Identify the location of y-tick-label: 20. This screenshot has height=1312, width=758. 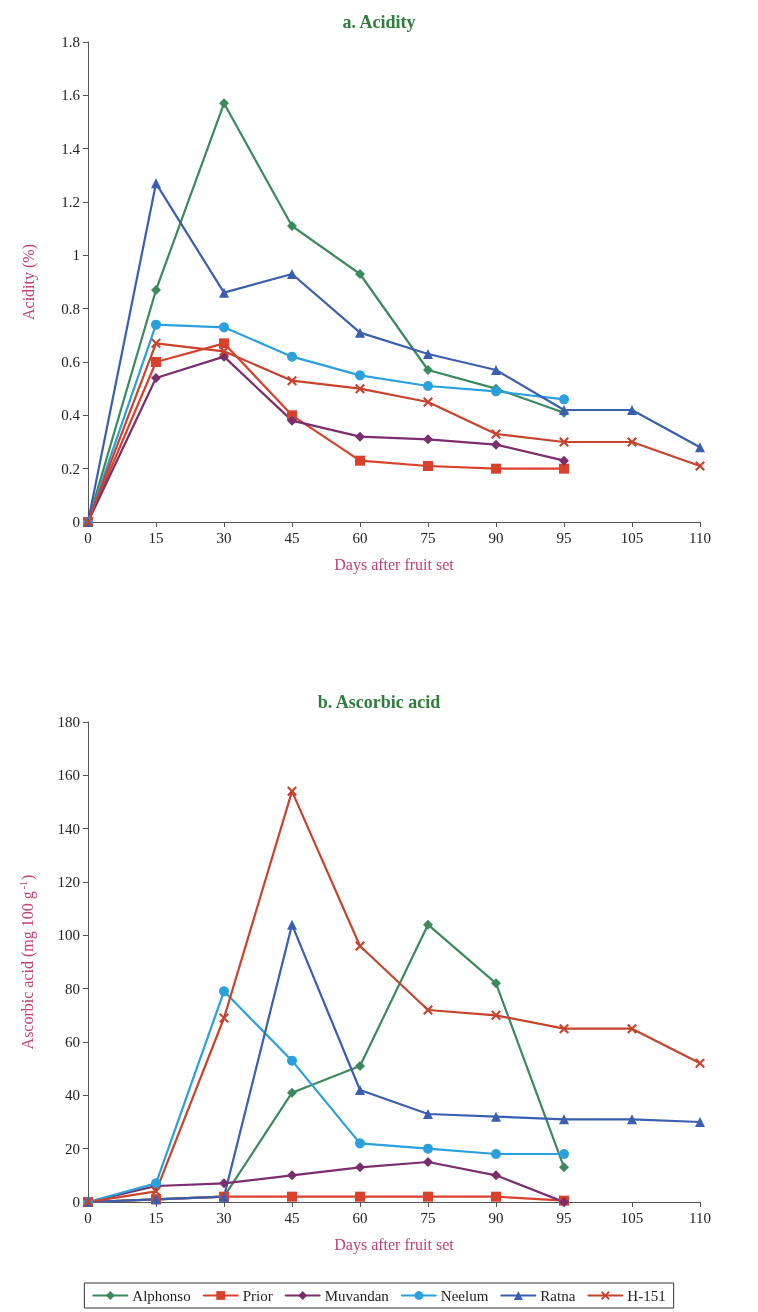
(72, 1148).